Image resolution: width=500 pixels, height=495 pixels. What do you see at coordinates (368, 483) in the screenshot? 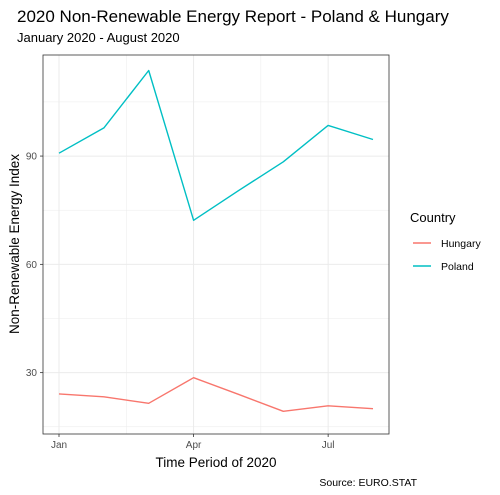
I see `chart-caption: Source: EURO.STAT` at bounding box center [368, 483].